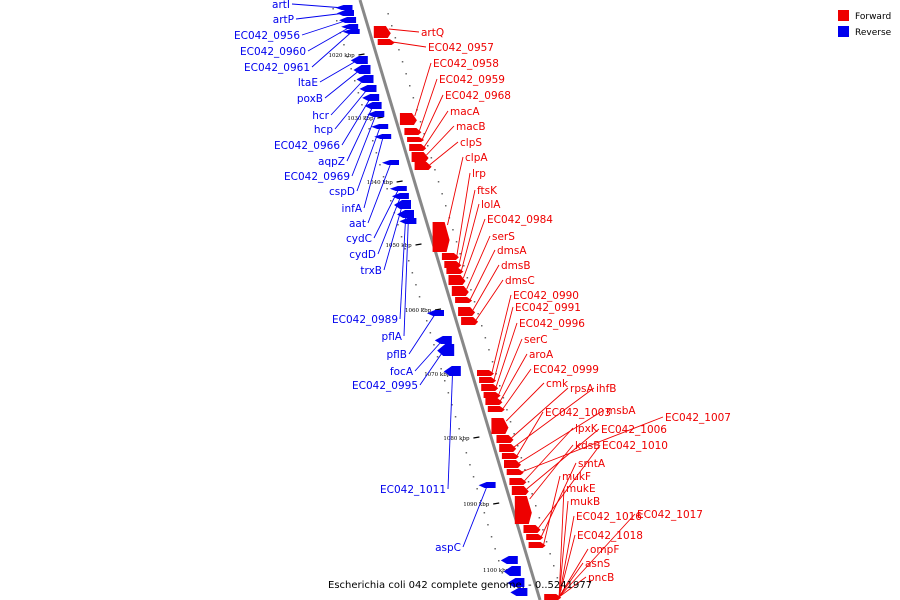 This screenshot has width=900, height=600. Describe the element at coordinates (342, 192) in the screenshot. I see `reverse-gene-label: cspD` at that location.